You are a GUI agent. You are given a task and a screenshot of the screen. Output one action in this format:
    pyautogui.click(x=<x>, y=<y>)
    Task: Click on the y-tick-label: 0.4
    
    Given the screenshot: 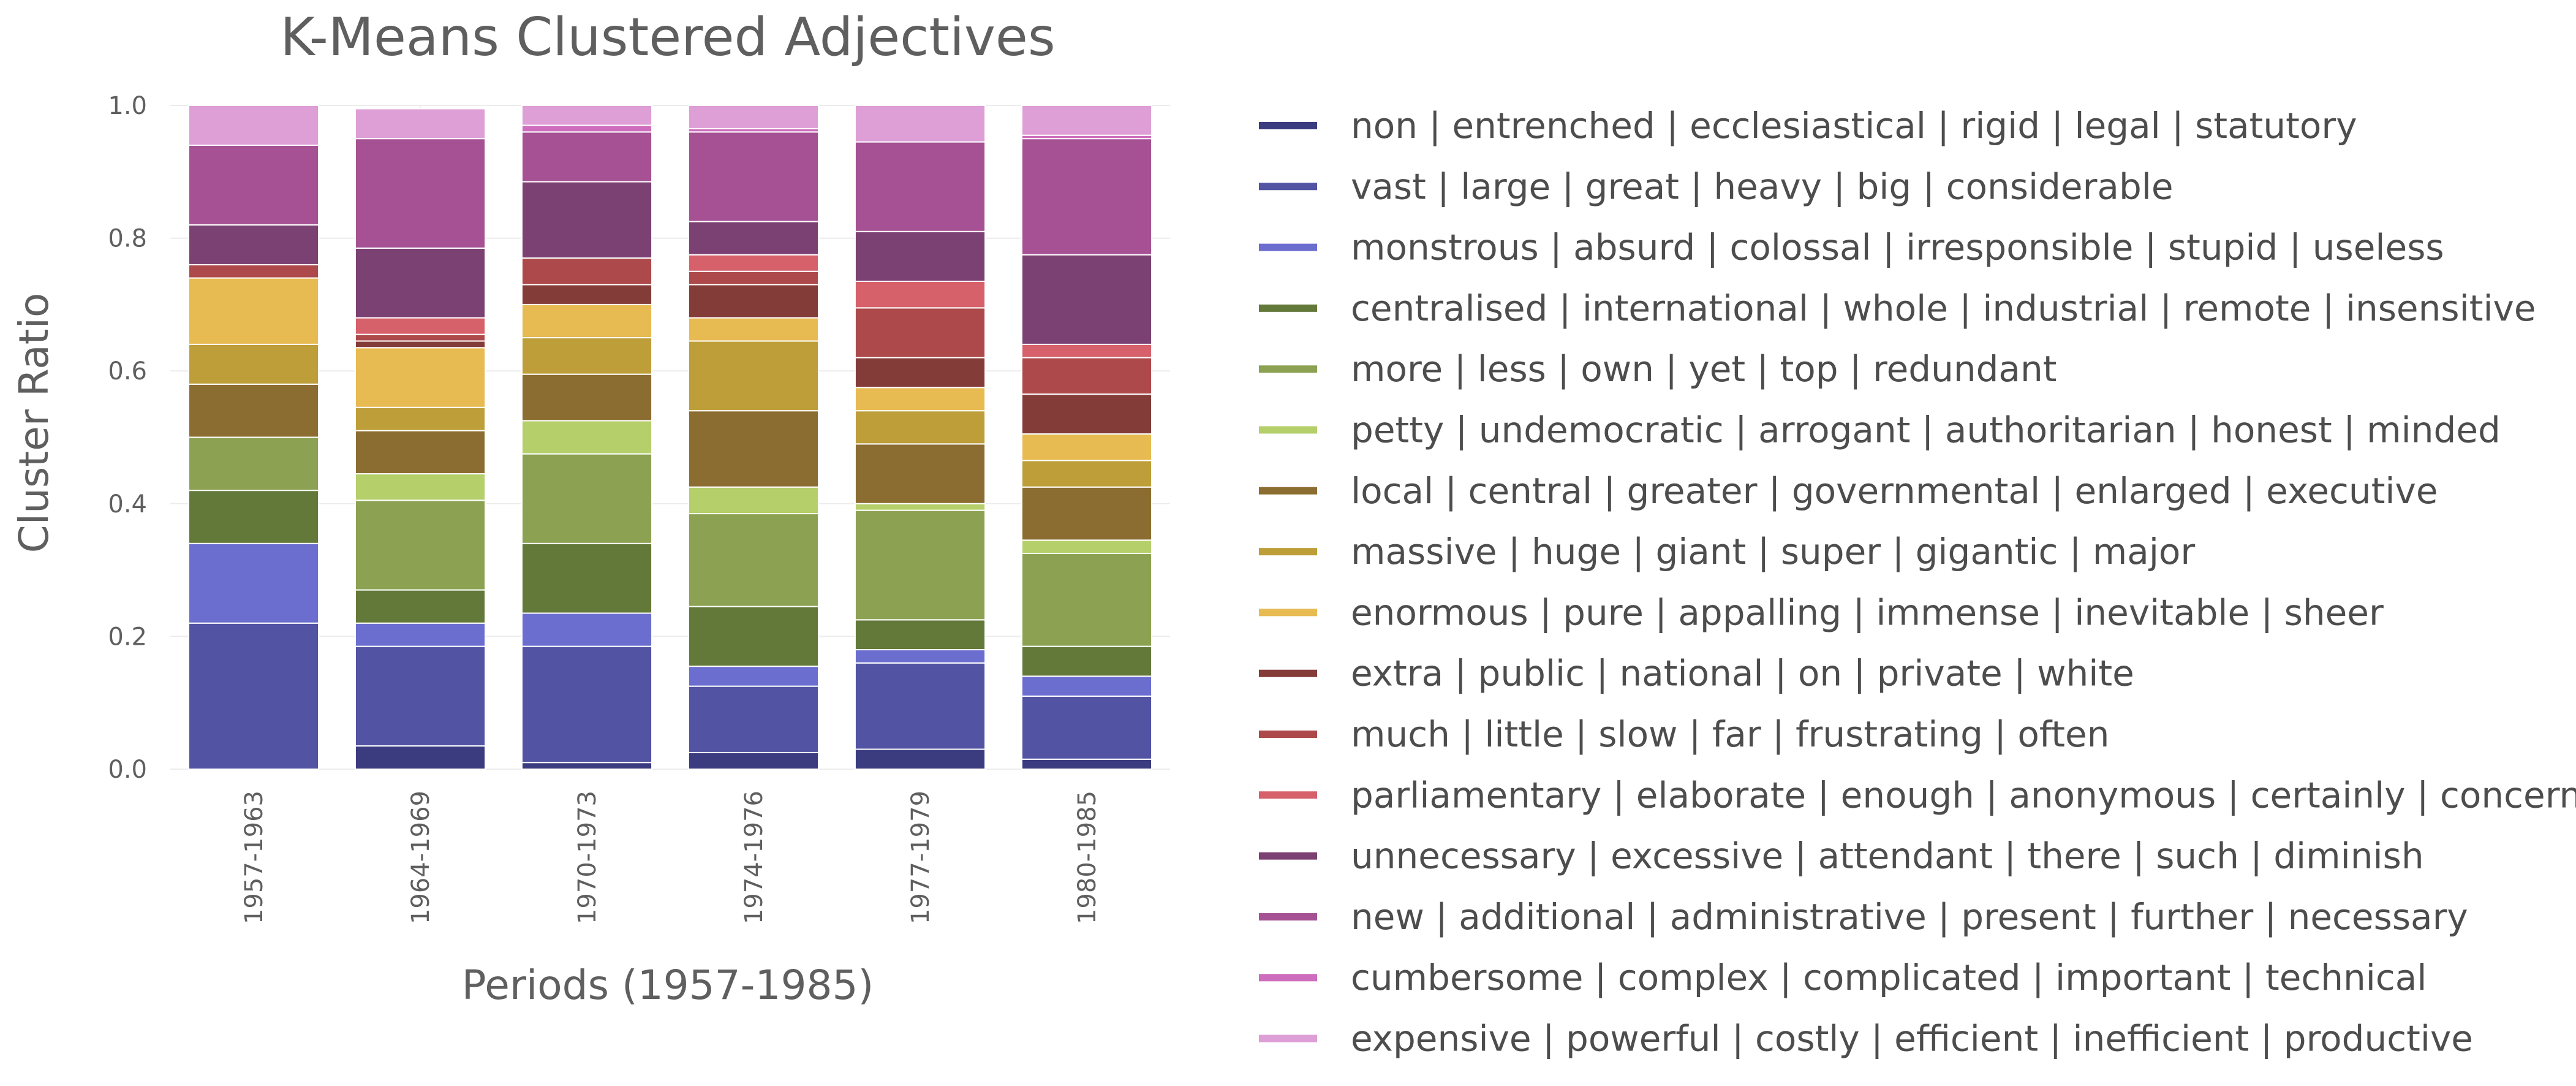 What is the action you would take?
    pyautogui.click(x=127, y=504)
    